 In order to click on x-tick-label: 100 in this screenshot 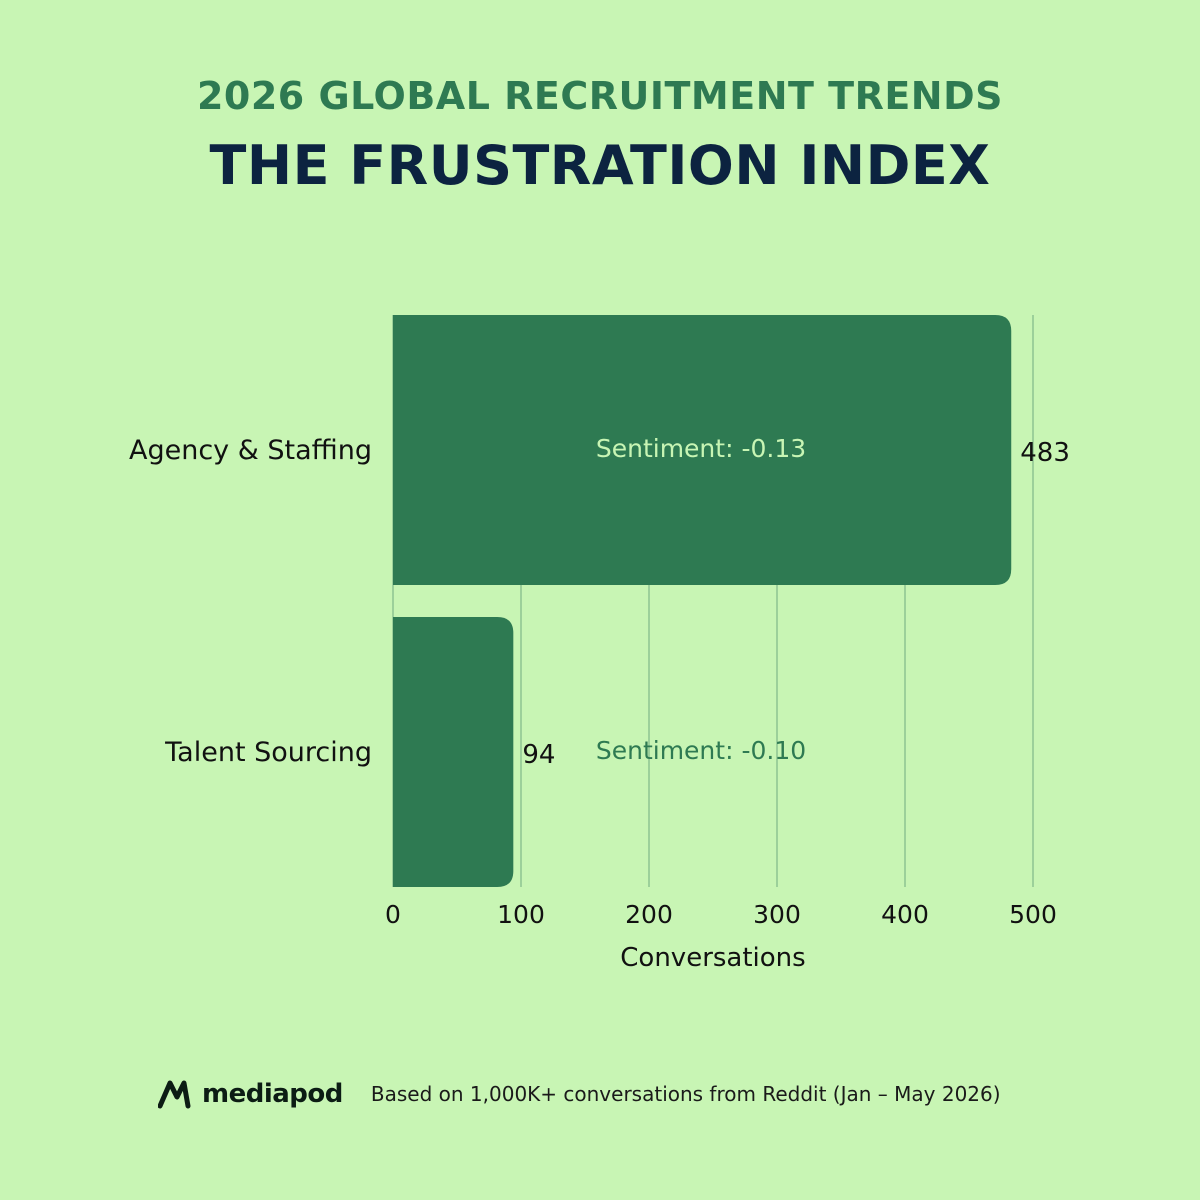, I will do `click(521, 914)`.